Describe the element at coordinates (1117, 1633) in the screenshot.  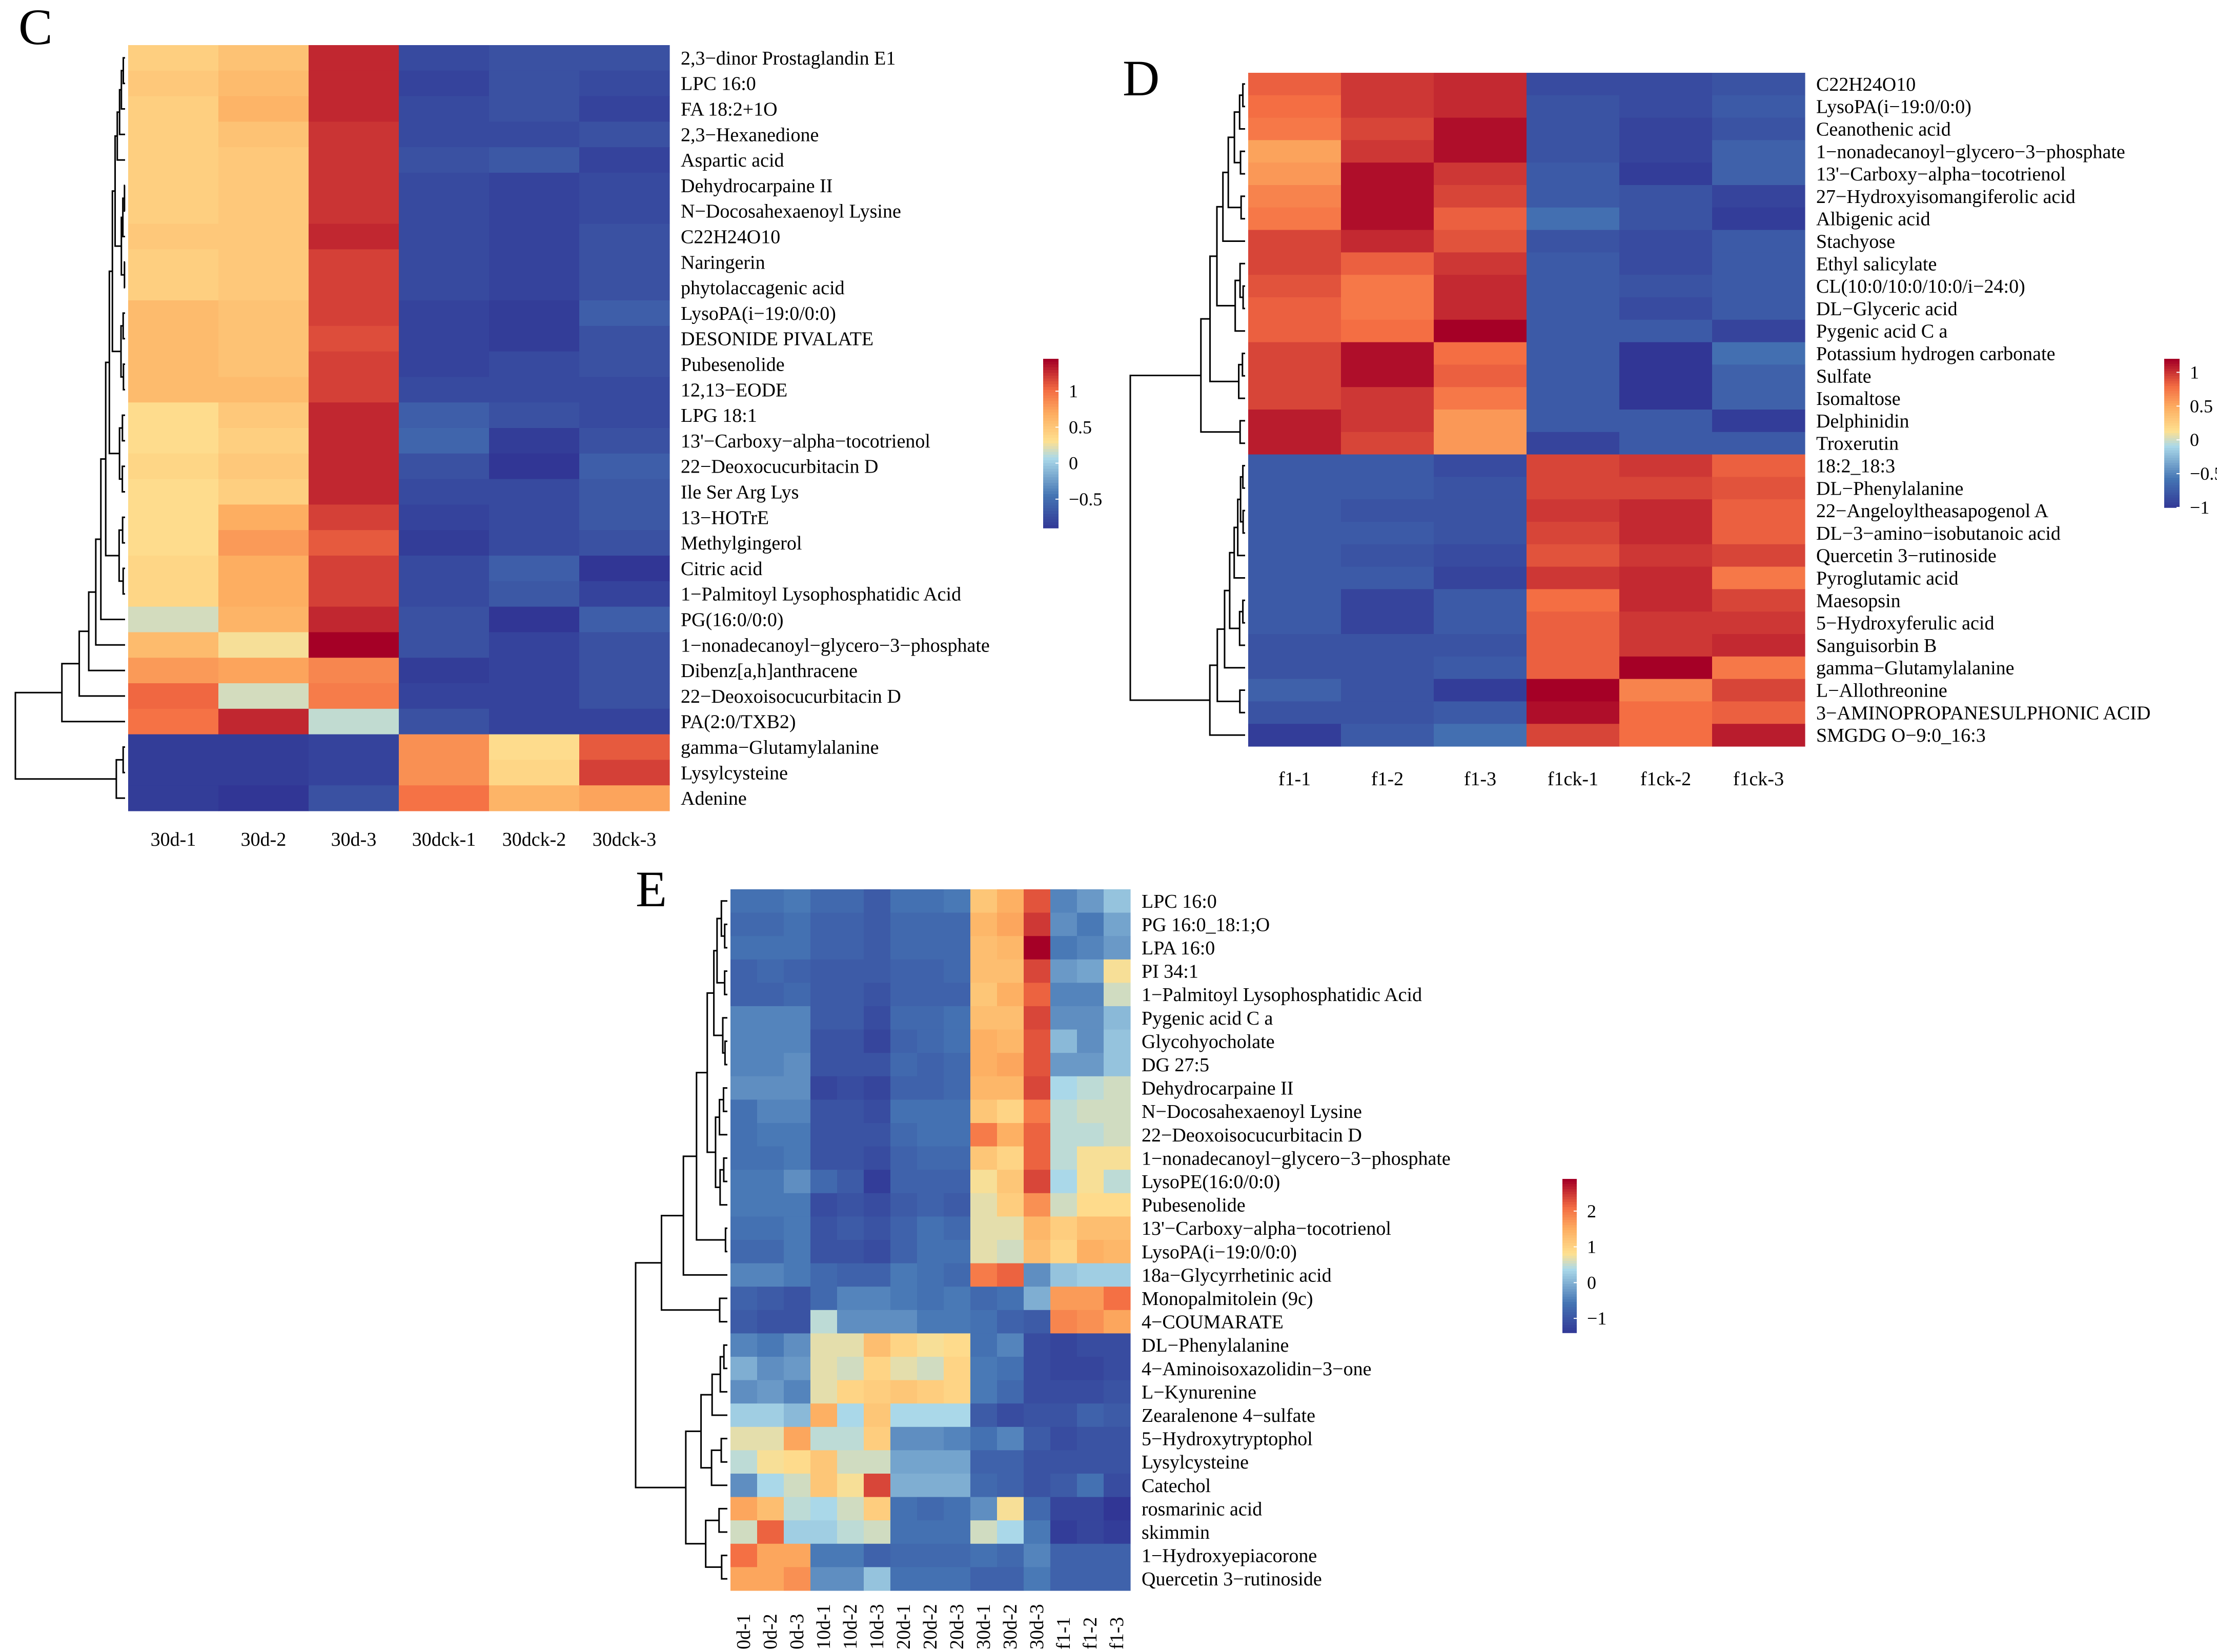
I see `column-label: f1-3` at that location.